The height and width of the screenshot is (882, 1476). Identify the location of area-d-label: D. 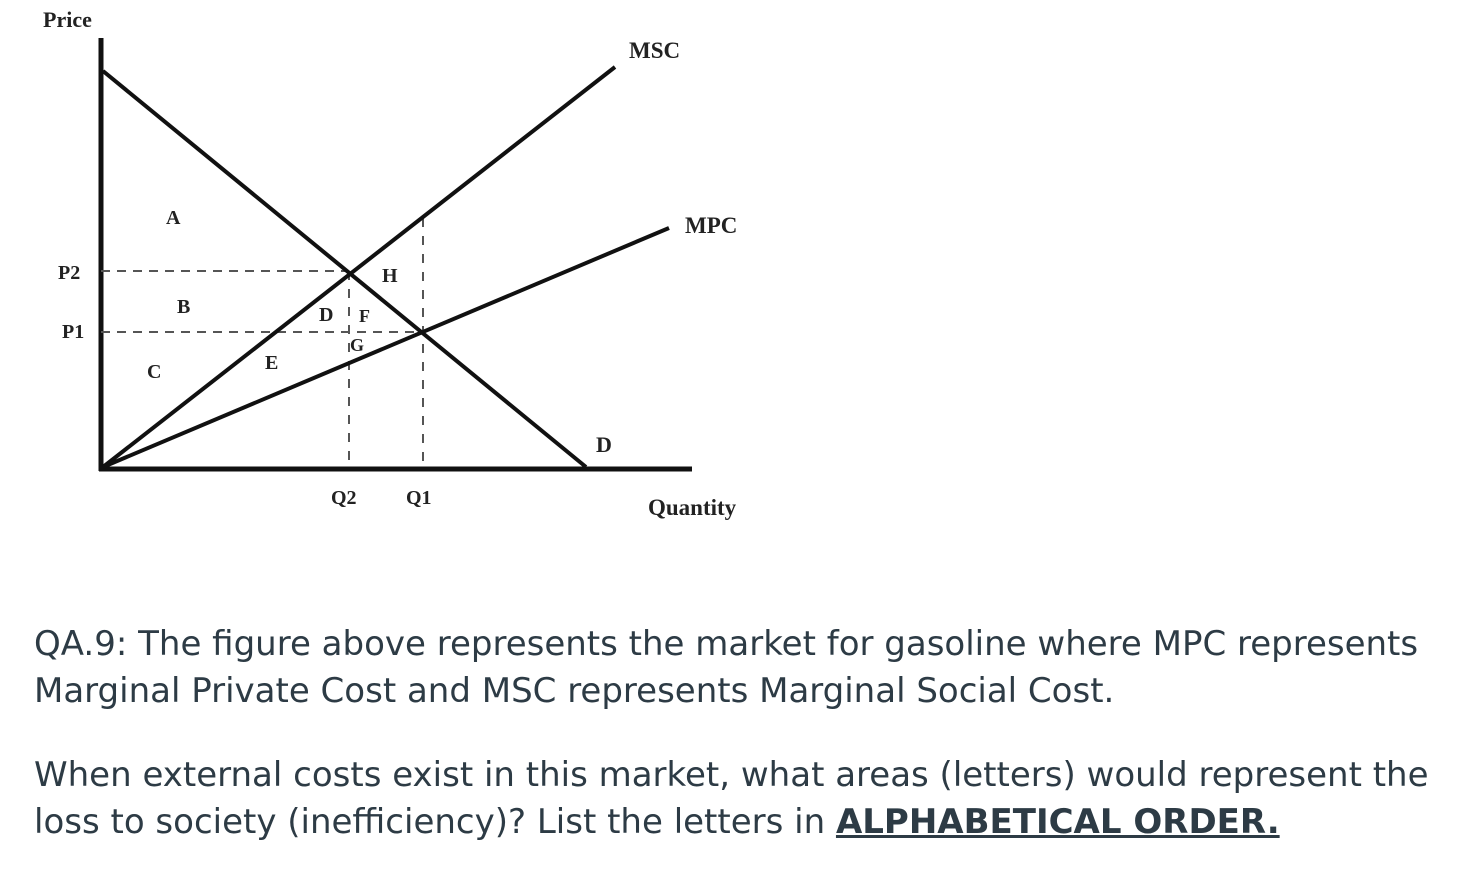
(326, 315).